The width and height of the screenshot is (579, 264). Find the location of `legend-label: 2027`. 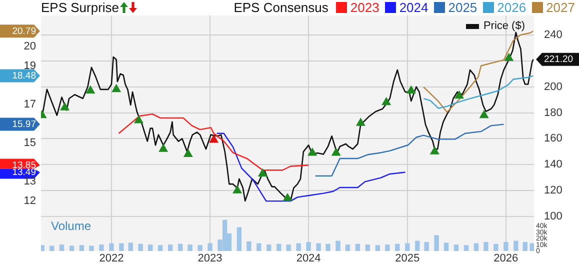

legend-label: 2027 is located at coordinates (560, 7).